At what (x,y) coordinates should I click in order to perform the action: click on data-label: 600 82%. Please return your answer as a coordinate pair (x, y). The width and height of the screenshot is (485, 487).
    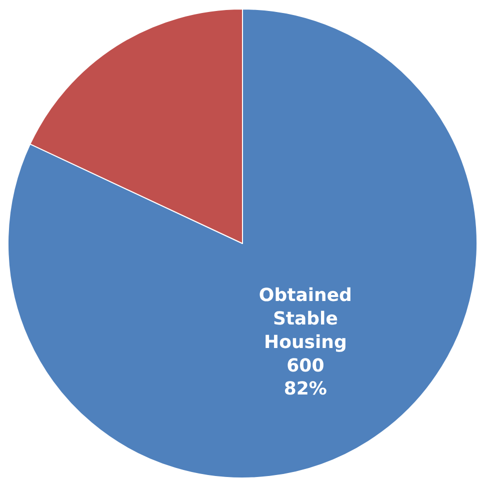
    Looking at the image, I should click on (305, 377).